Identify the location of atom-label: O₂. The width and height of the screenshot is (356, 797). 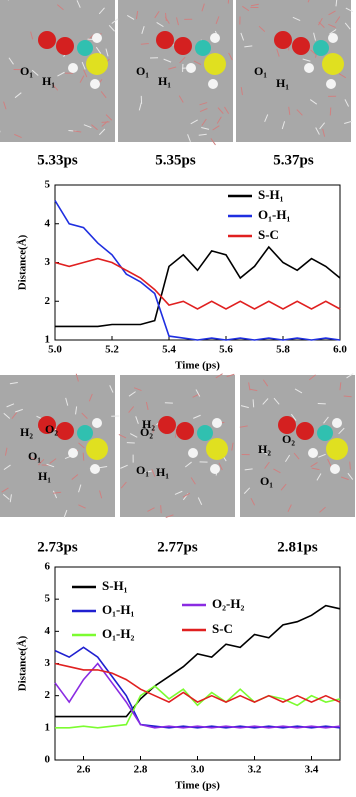
(288, 439).